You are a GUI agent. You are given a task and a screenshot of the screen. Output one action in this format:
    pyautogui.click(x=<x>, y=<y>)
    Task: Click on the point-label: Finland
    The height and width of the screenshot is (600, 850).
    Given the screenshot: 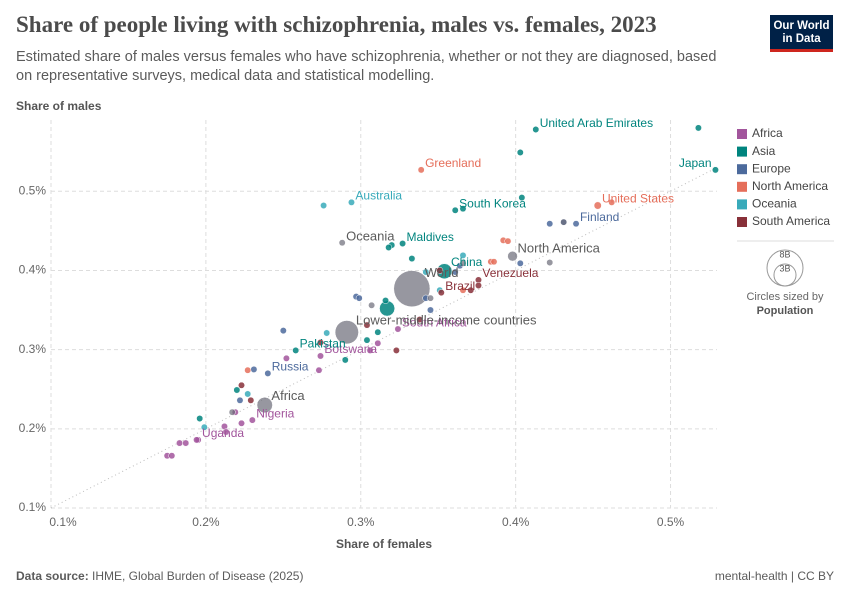 What is the action you would take?
    pyautogui.click(x=599, y=217)
    